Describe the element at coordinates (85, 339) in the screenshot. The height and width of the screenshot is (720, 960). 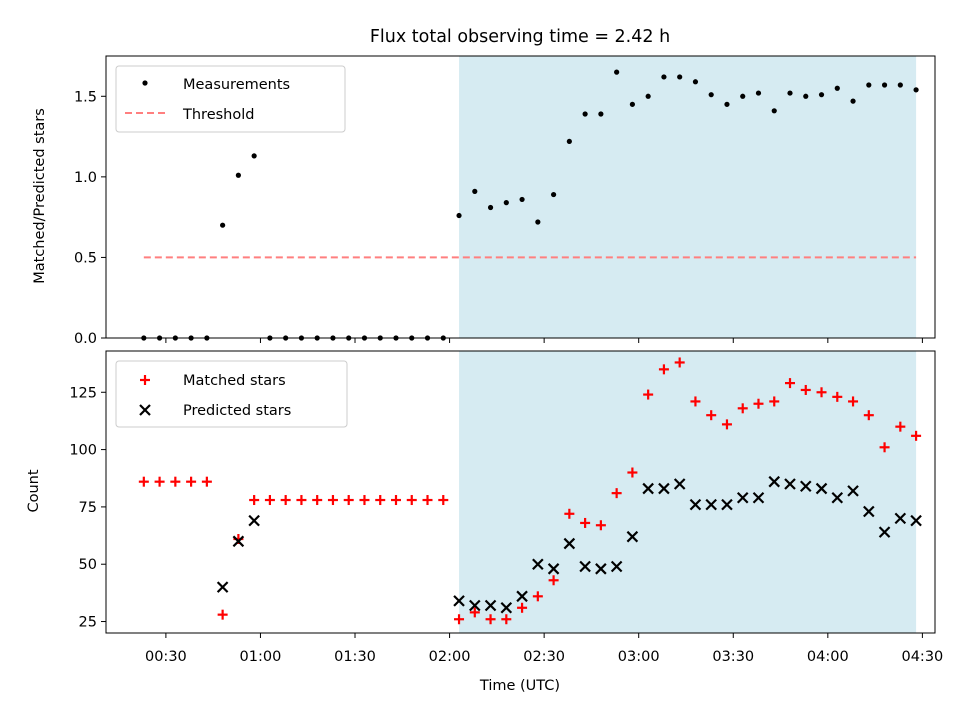
I see `y-tick-label: 0.0` at that location.